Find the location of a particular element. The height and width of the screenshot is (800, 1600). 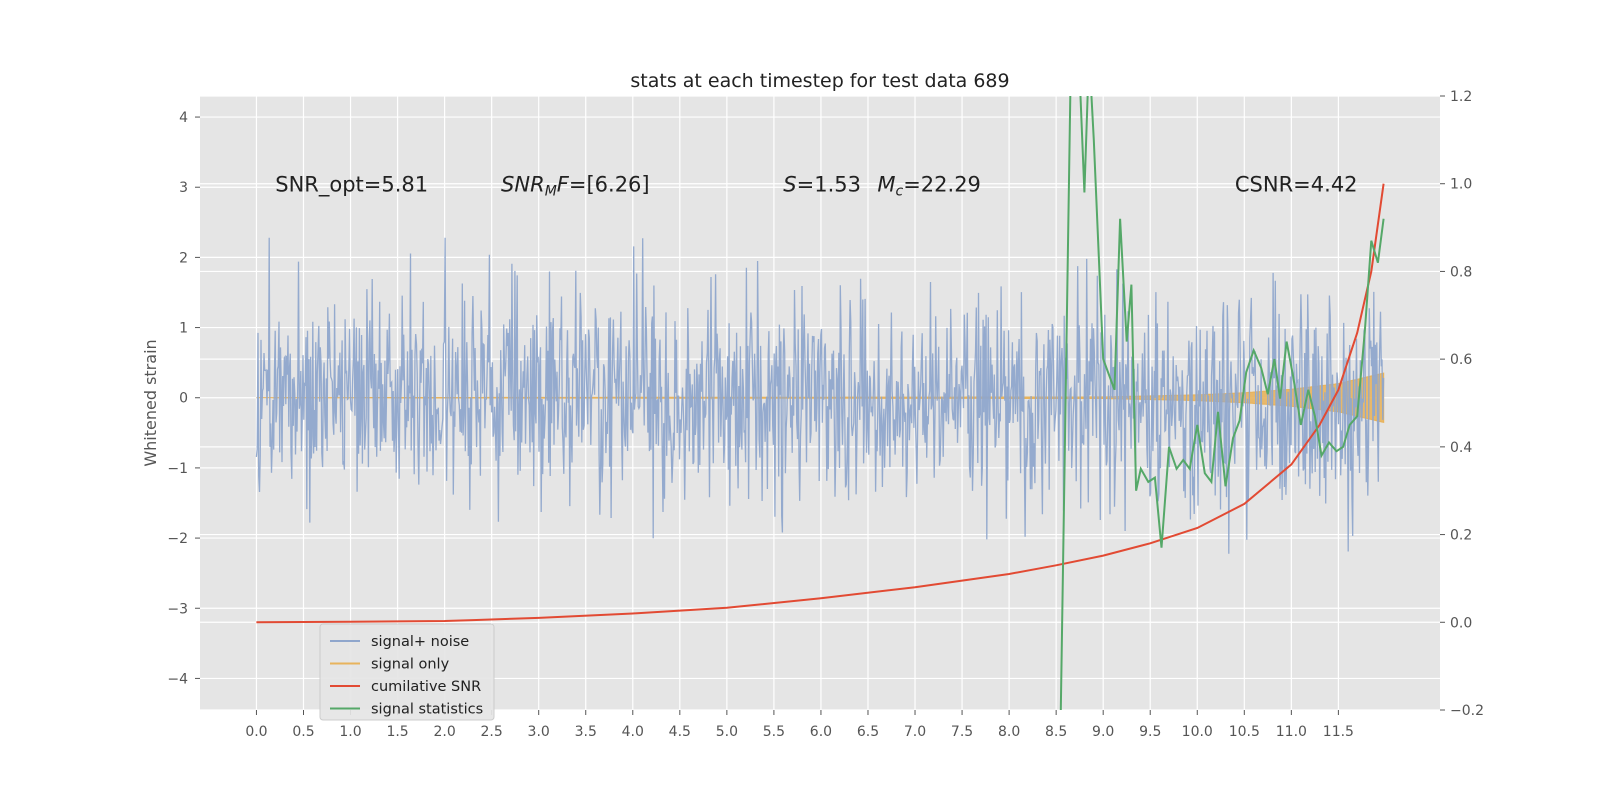

x-tick-label: 11.0 is located at coordinates (1291, 732).